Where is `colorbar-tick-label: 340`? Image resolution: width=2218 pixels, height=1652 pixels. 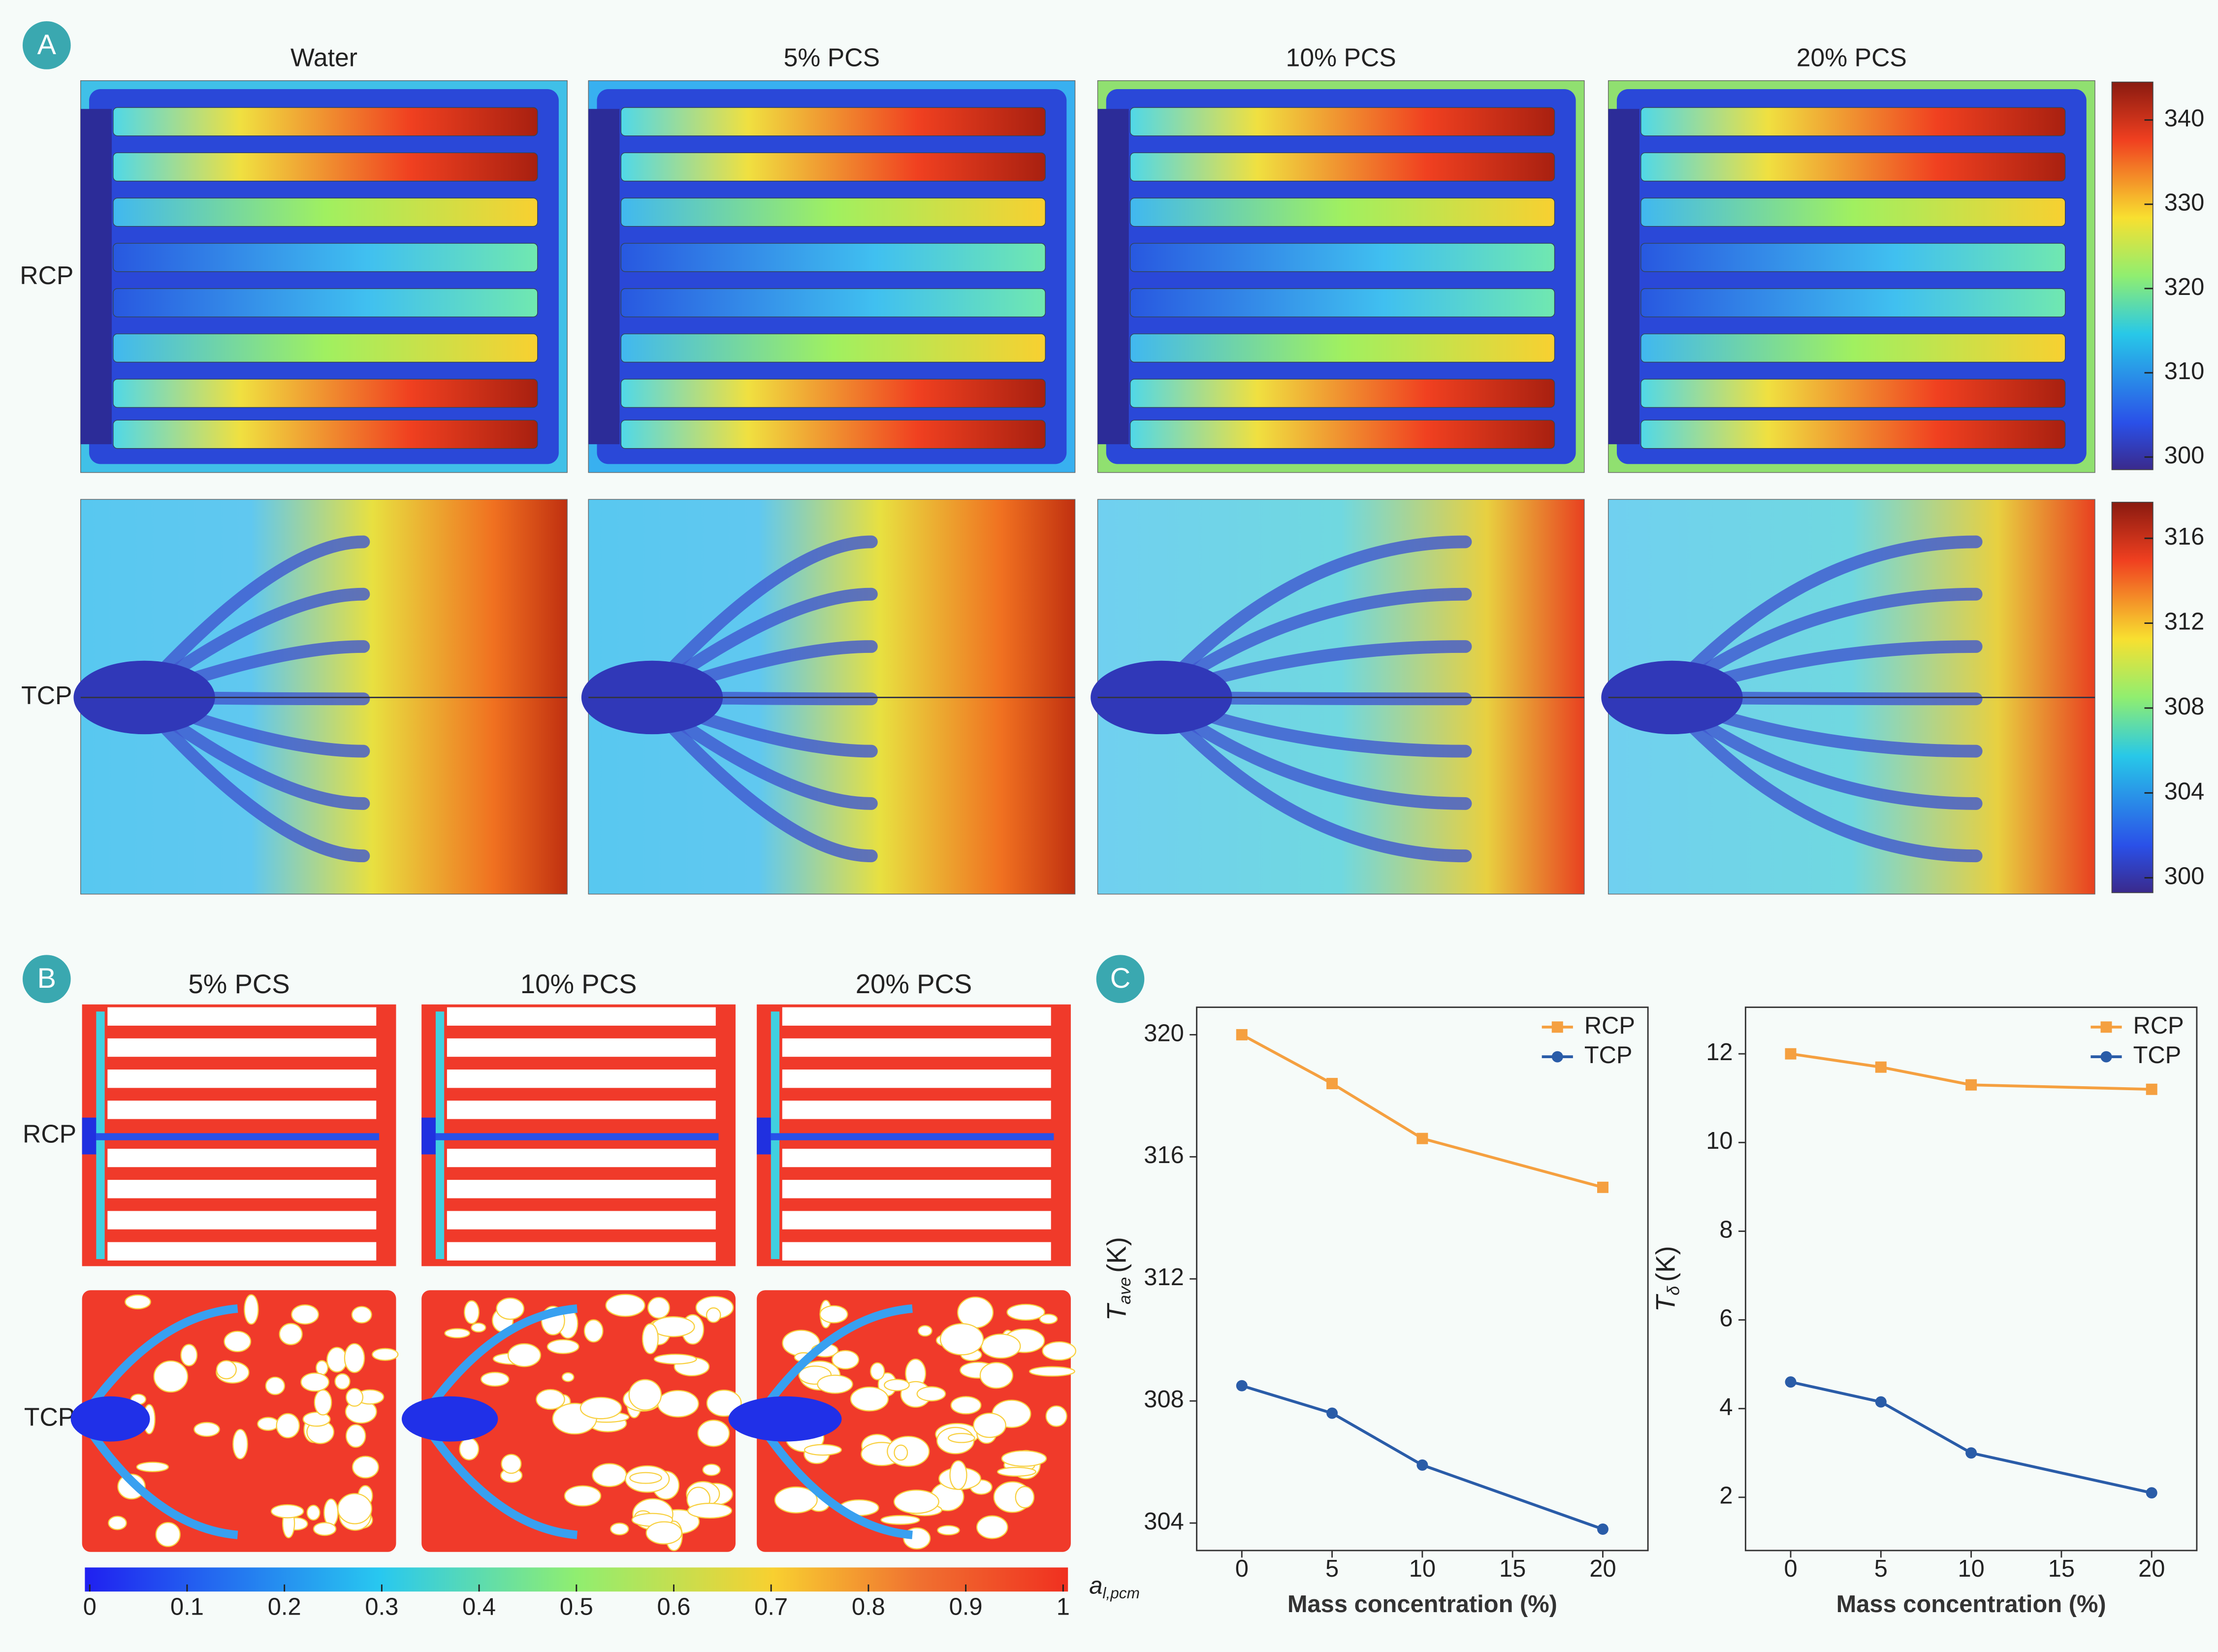 colorbar-tick-label: 340 is located at coordinates (2184, 118).